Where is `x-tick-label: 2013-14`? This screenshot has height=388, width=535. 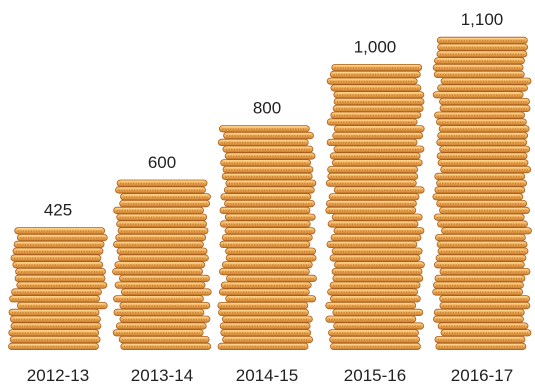
x-tick-label: 2013-14 is located at coordinates (162, 375).